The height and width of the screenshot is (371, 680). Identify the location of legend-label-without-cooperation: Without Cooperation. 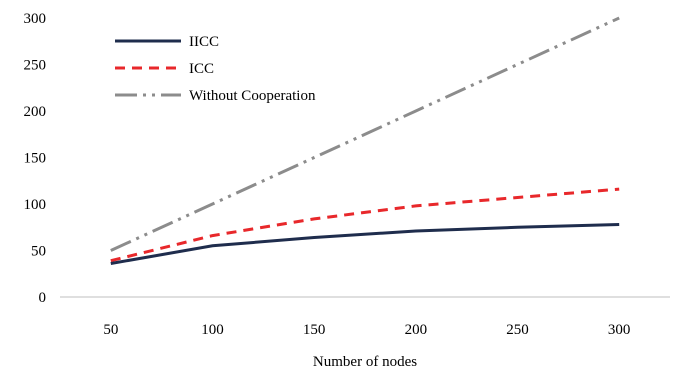
(252, 96).